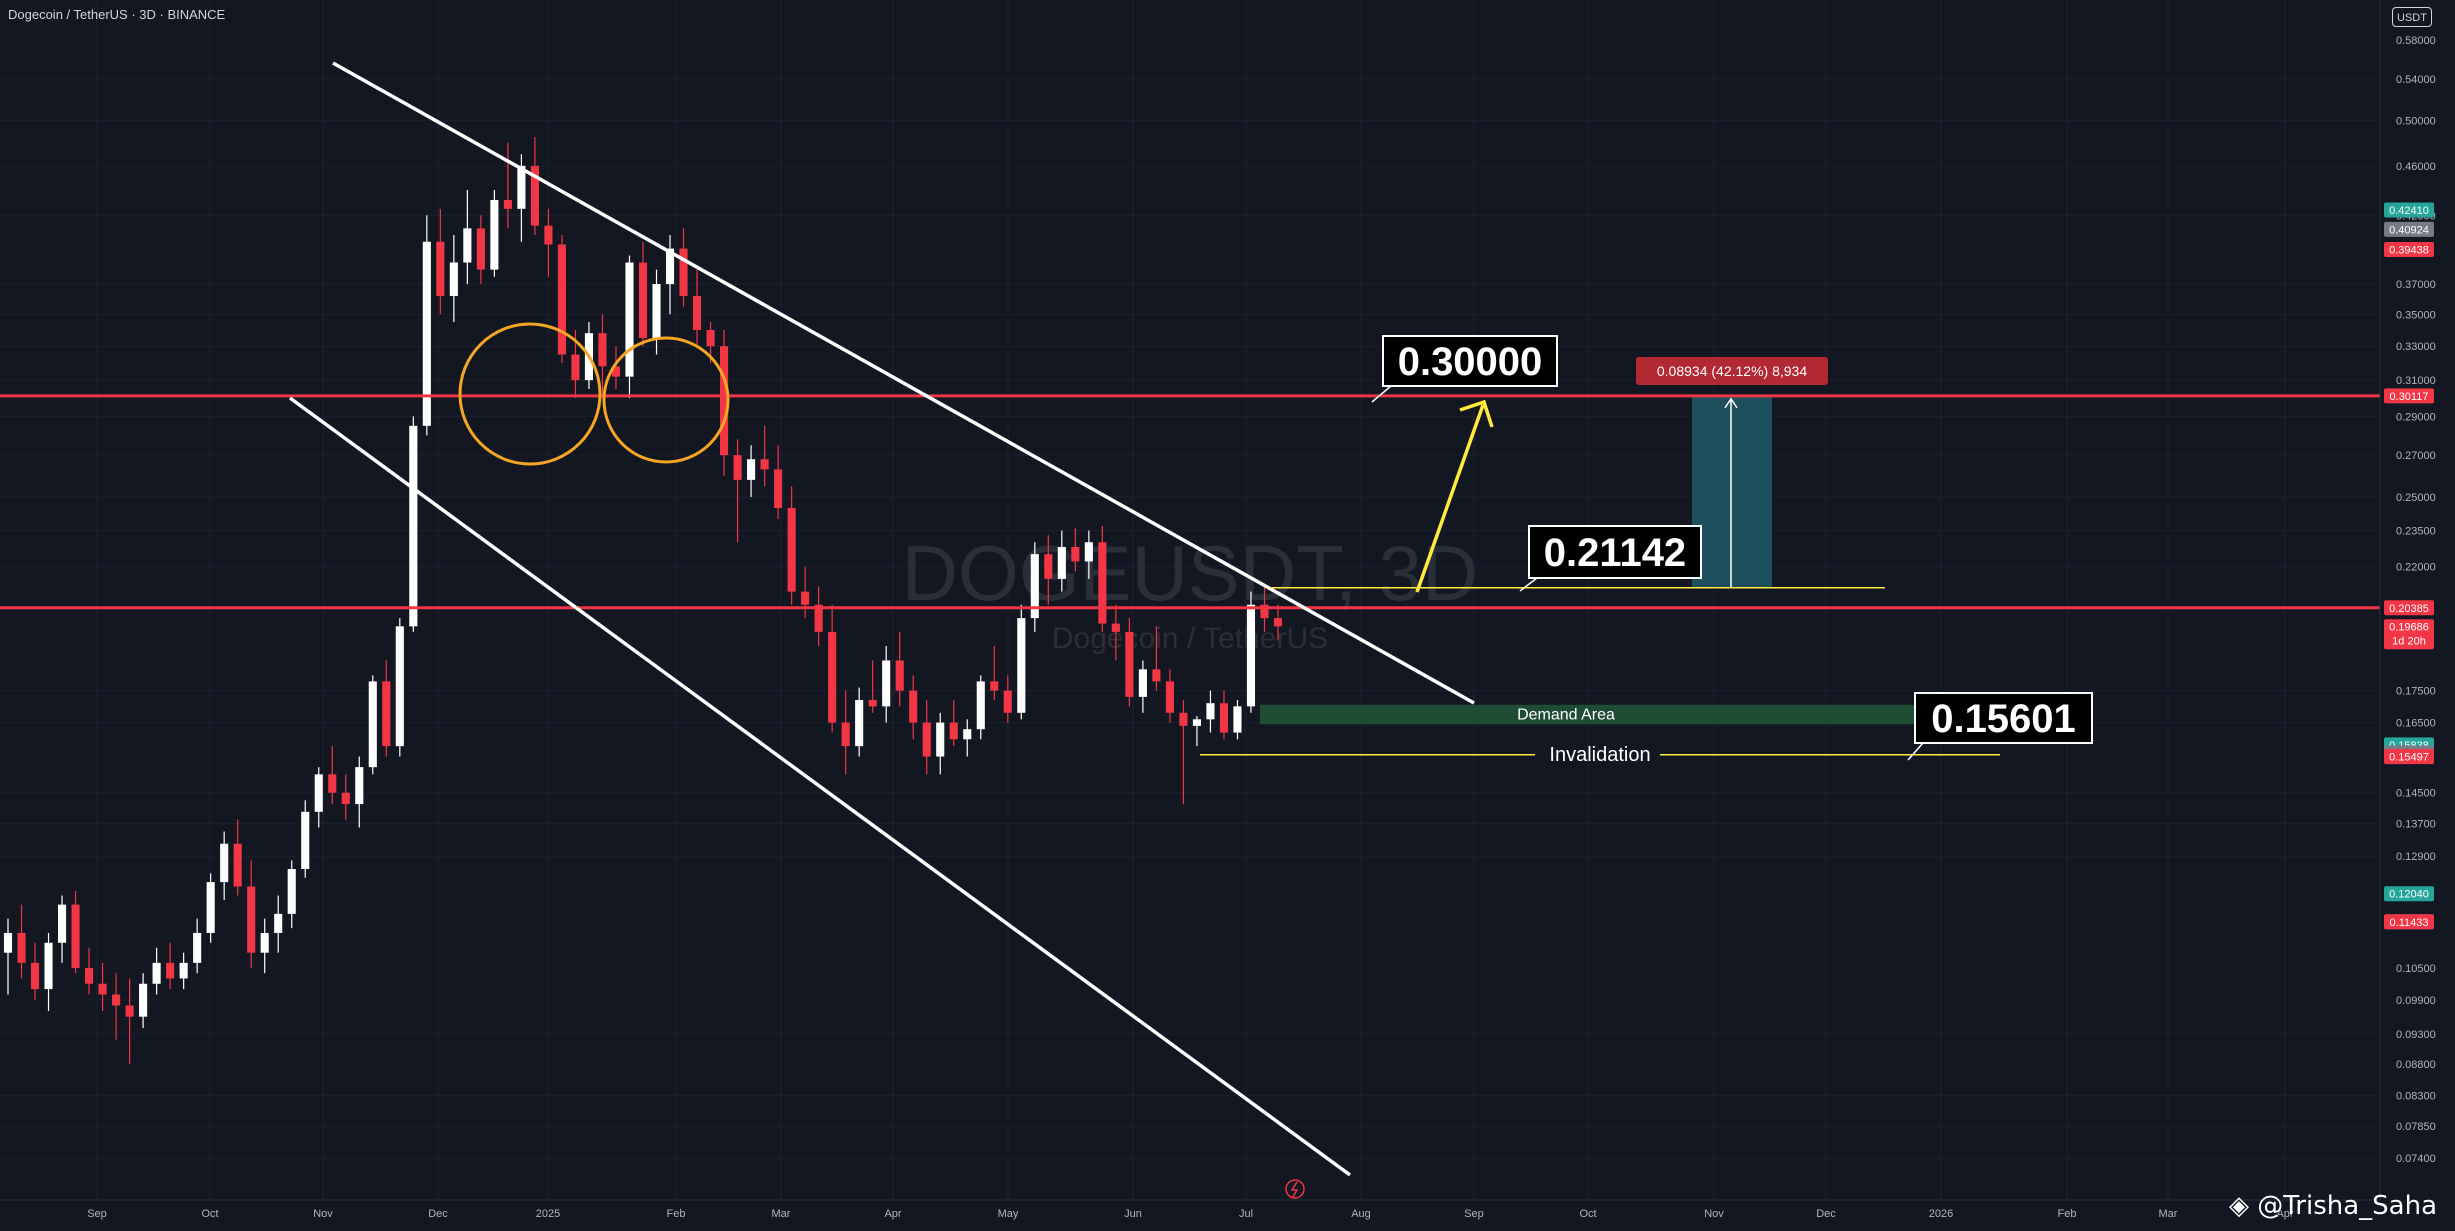 Image resolution: width=2455 pixels, height=1231 pixels. Describe the element at coordinates (2412, 17) in the screenshot. I see `currency-button: USDT` at that location.